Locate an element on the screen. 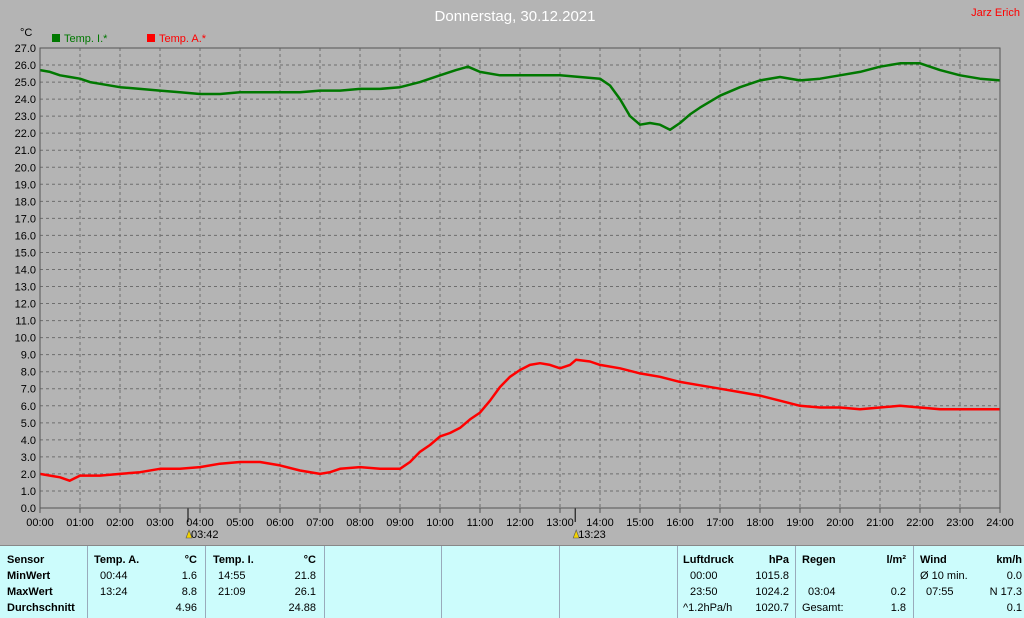 The width and height of the screenshot is (1024, 618). x-tick-label: 15:00 is located at coordinates (640, 523).